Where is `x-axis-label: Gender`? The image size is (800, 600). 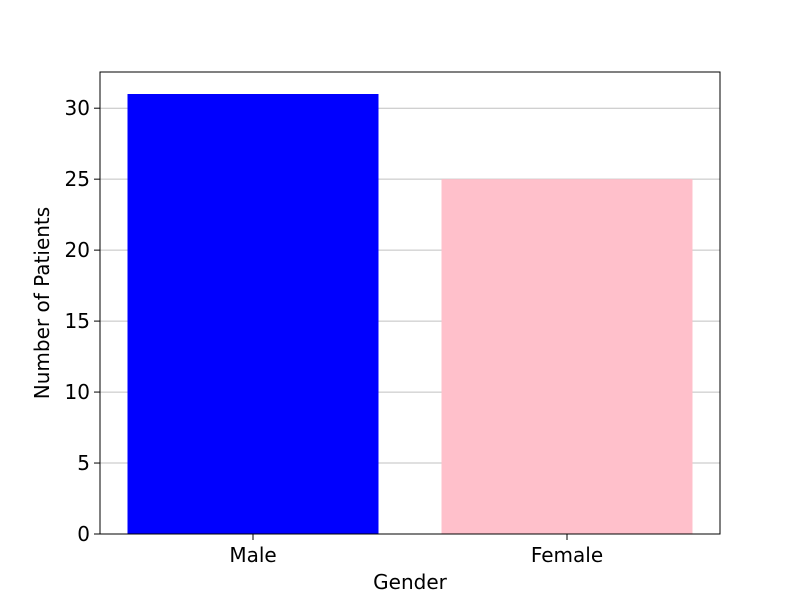
x-axis-label: Gender is located at coordinates (410, 582).